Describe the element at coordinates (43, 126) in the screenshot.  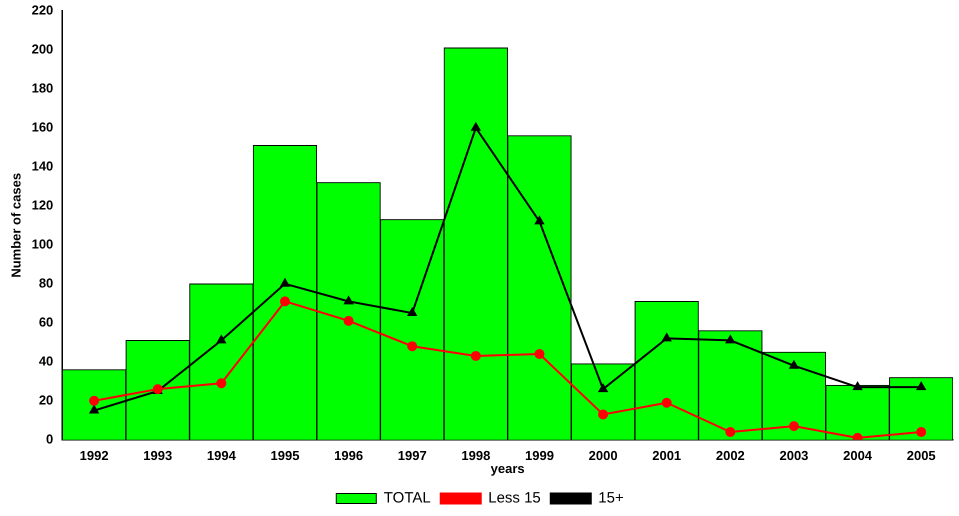
I see `y-tick-label: 160` at that location.